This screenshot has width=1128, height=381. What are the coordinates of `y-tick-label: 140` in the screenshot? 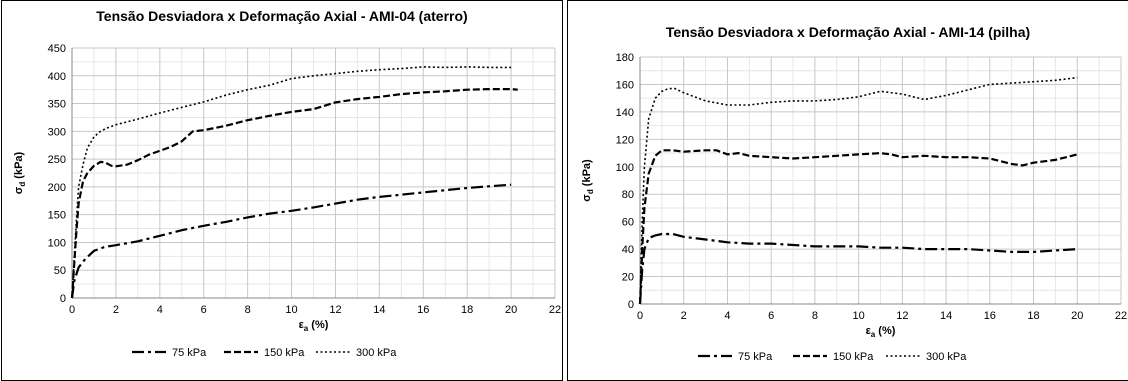 It's located at (625, 113).